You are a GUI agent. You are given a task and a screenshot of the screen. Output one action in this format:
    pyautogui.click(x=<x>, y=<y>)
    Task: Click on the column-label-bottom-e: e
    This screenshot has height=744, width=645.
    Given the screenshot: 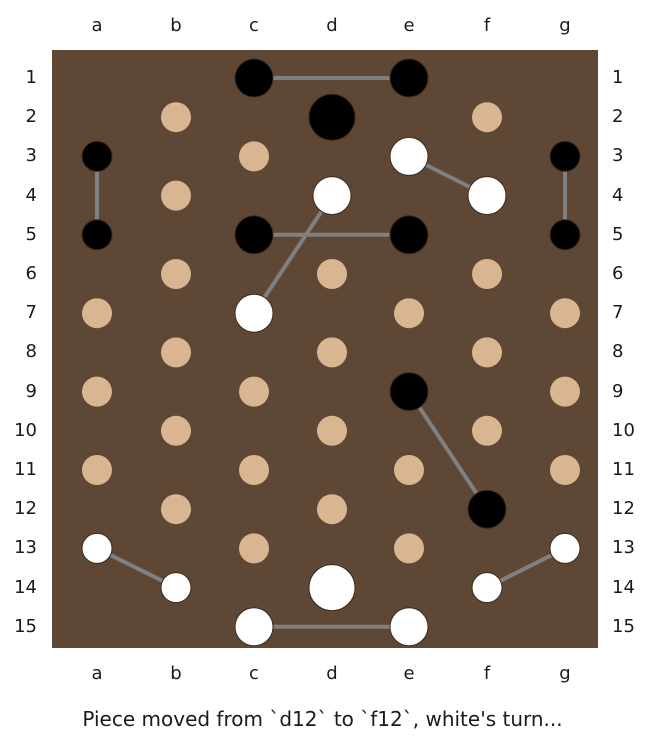 What is the action you would take?
    pyautogui.click(x=409, y=673)
    